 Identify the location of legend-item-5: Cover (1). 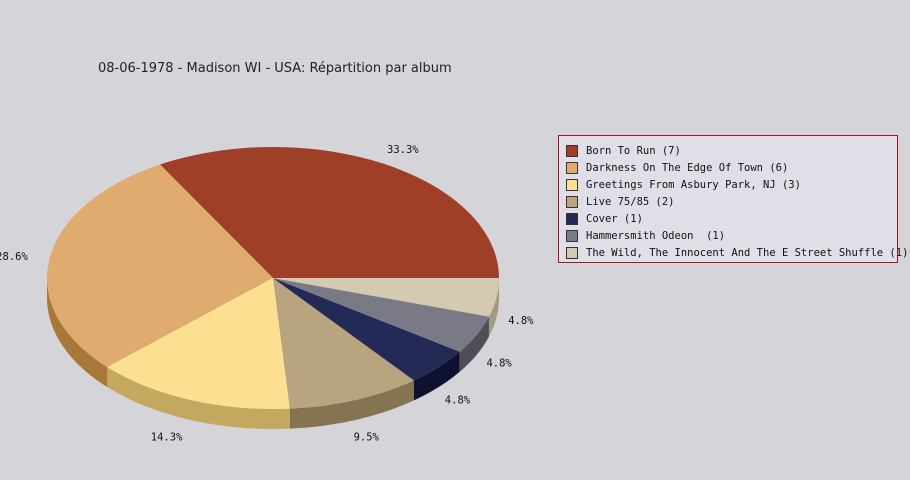
(731, 218).